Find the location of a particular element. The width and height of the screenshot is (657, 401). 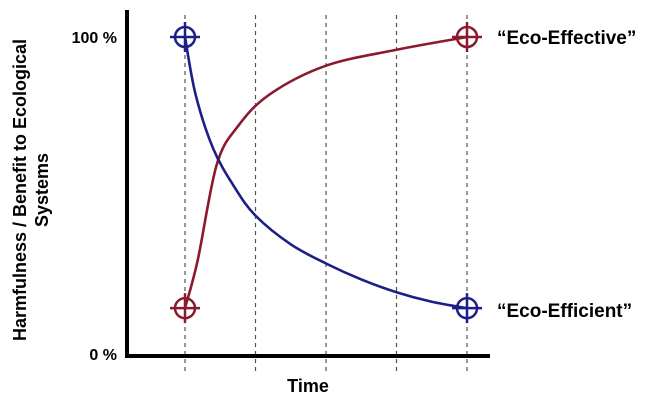

marker-eco-effective-start is located at coordinates (185, 308).